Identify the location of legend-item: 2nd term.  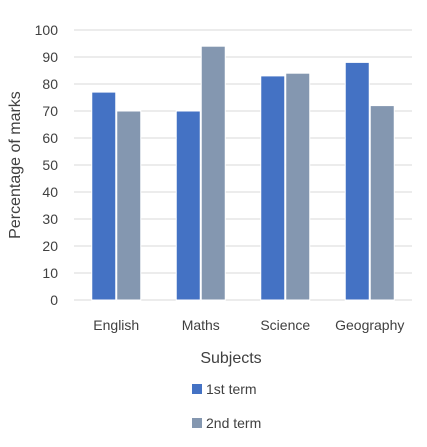
(226, 423).